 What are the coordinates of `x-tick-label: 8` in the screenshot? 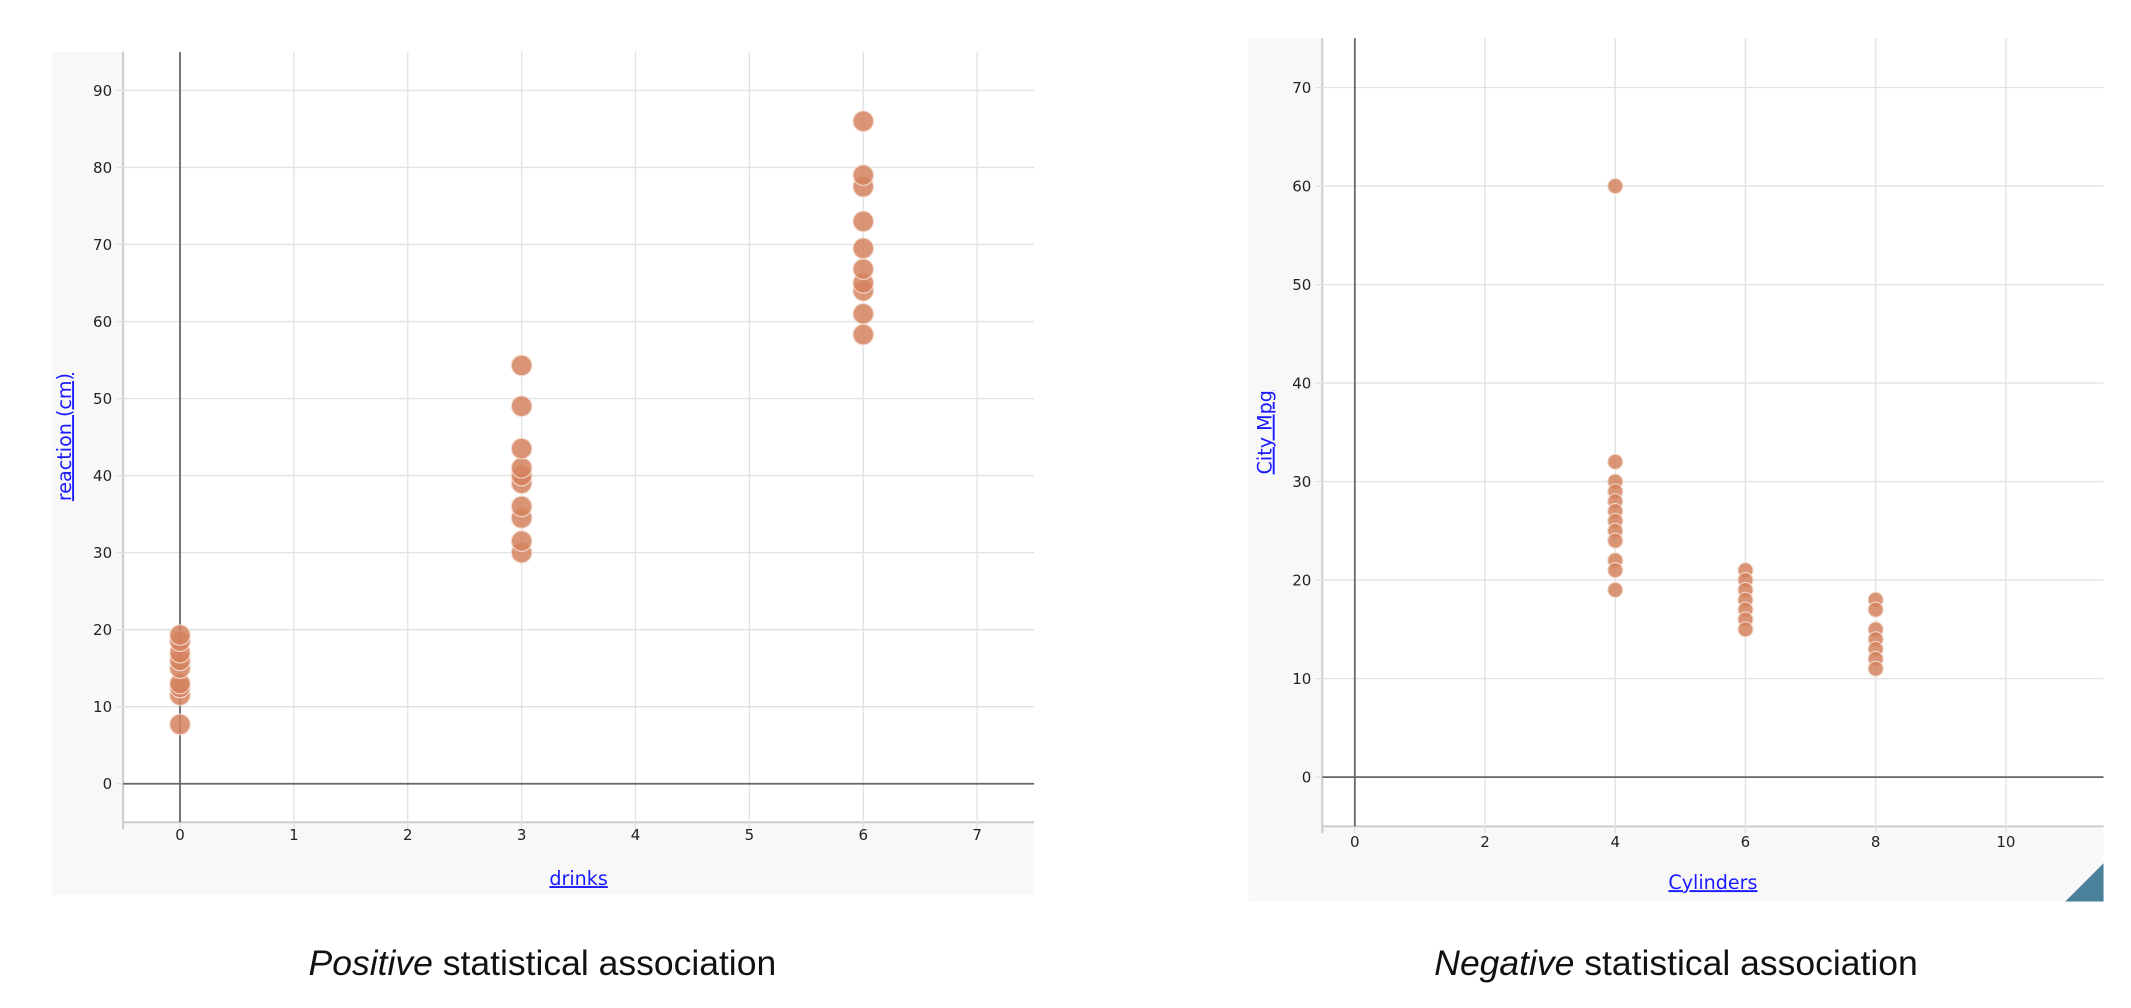 It's located at (1876, 842).